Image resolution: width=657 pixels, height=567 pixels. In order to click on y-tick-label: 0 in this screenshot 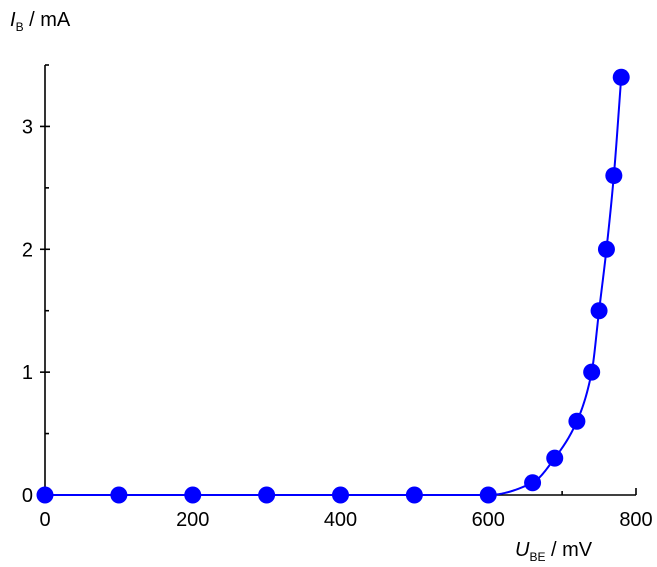, I will do `click(27, 496)`.